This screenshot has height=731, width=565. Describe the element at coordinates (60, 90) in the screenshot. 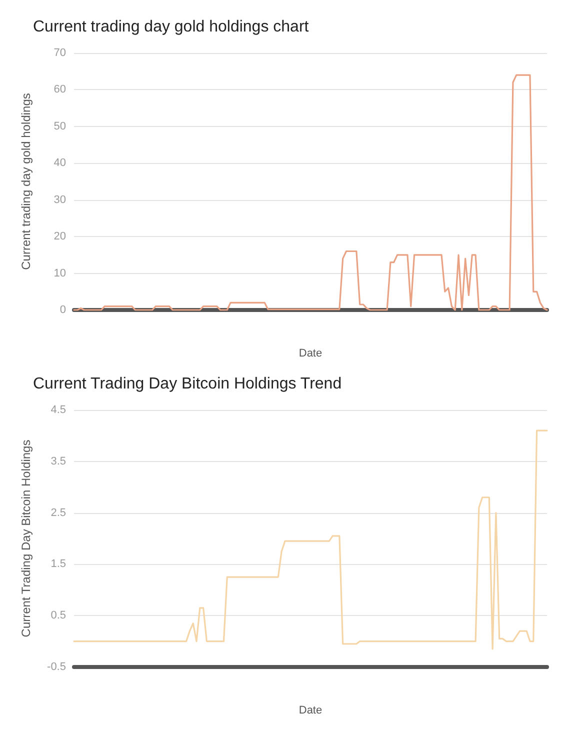

I see `y-tick-label: 60` at that location.